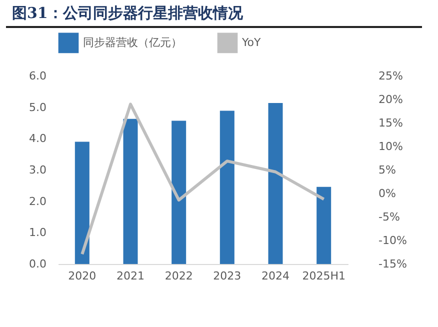 Image resolution: width=438 pixels, height=327 pixels. What do you see at coordinates (178, 276) in the screenshot?
I see `x-tick-label: 2022` at bounding box center [178, 276].